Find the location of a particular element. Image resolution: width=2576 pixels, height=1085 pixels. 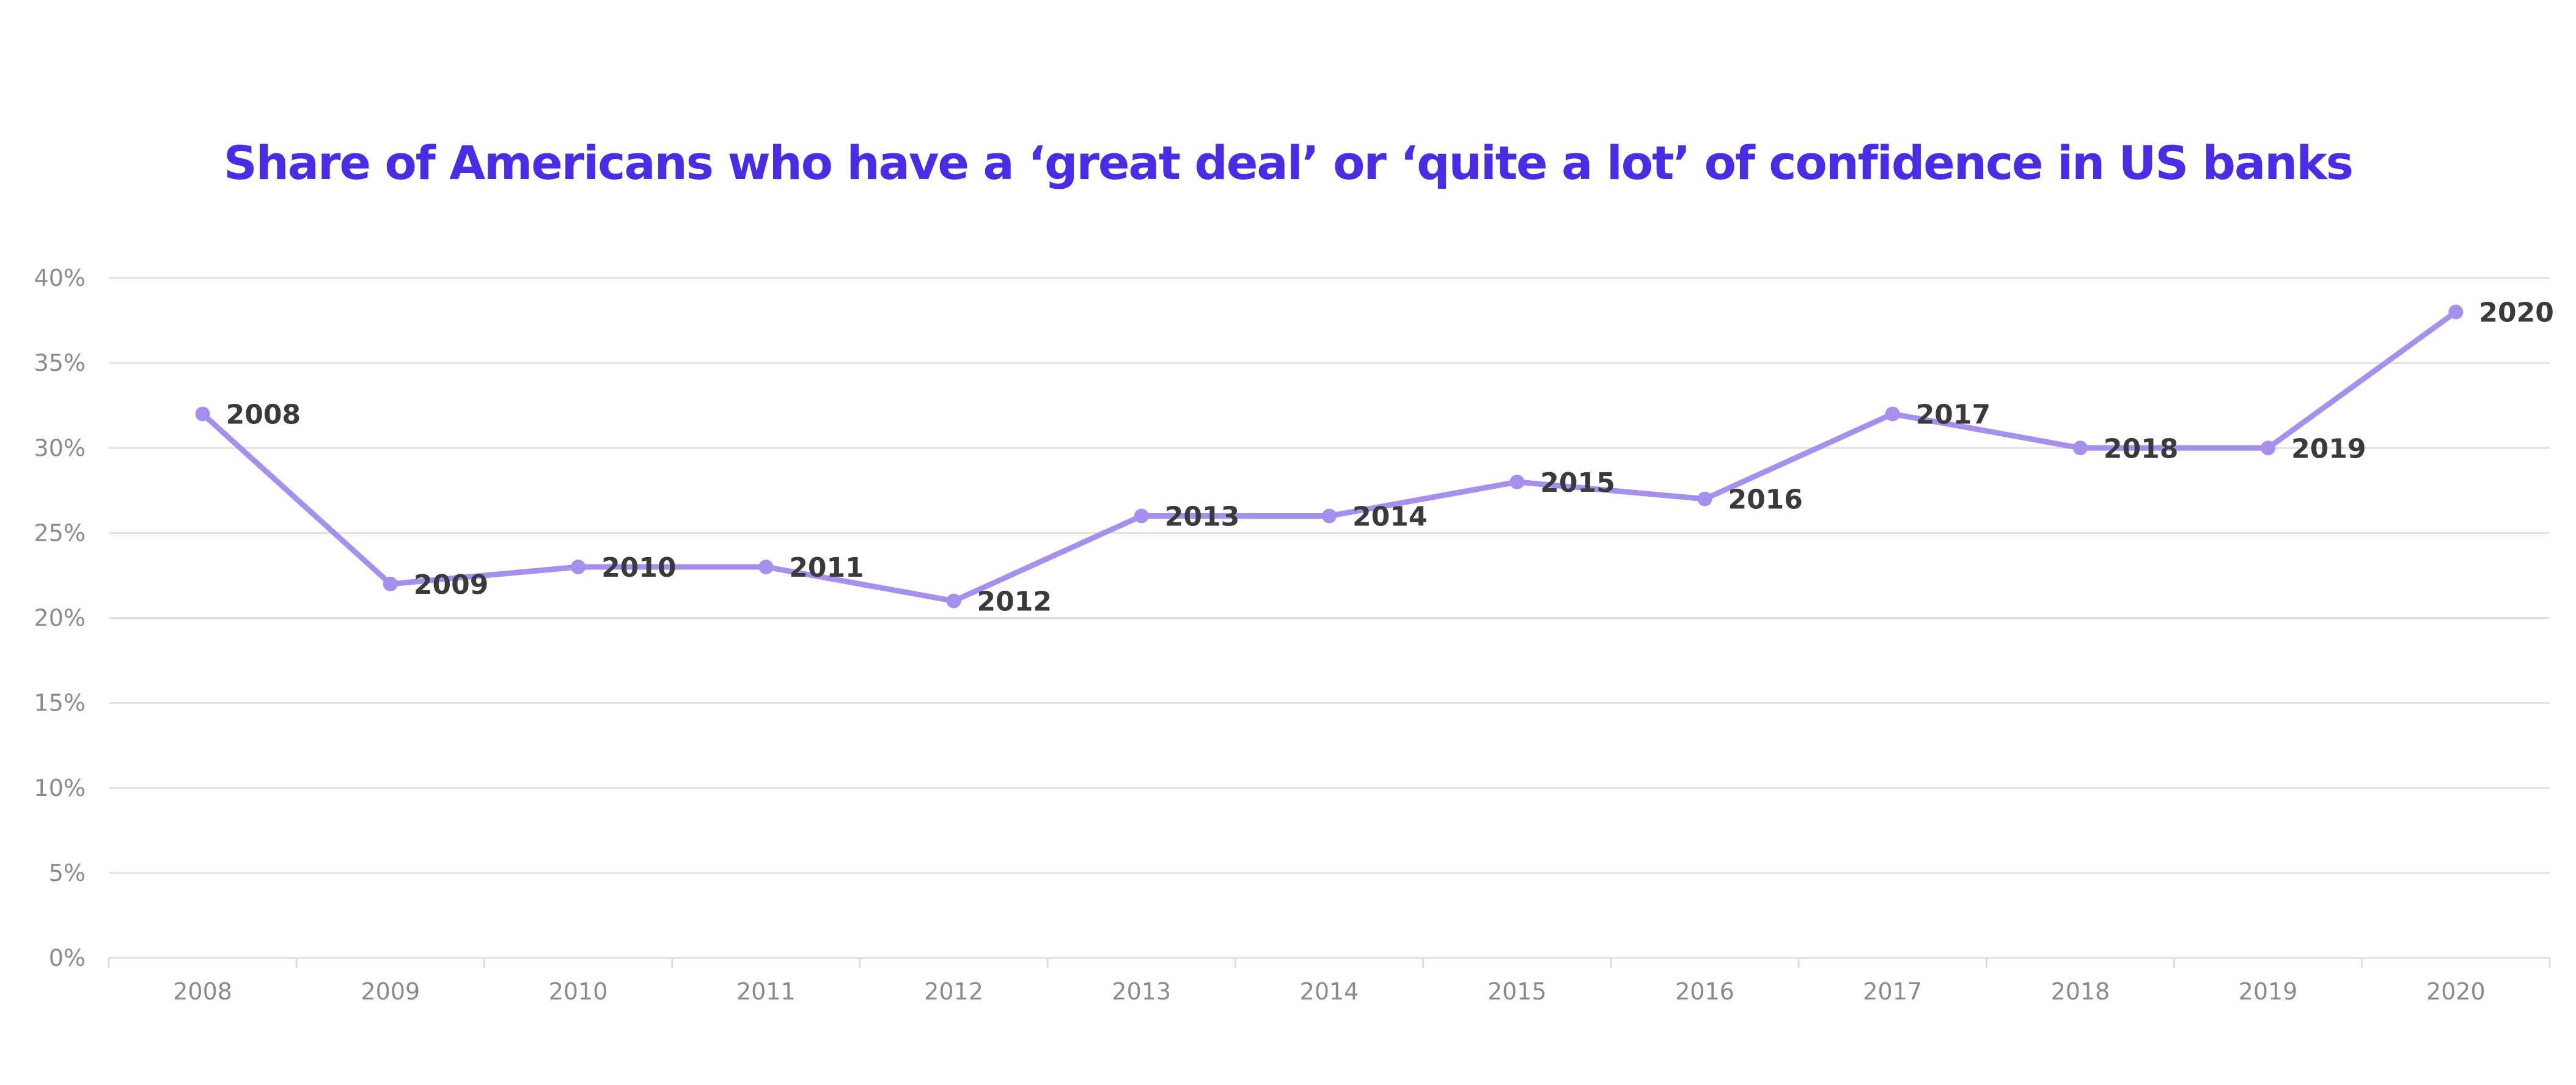

x-tick-label: 2014 is located at coordinates (1329, 991).